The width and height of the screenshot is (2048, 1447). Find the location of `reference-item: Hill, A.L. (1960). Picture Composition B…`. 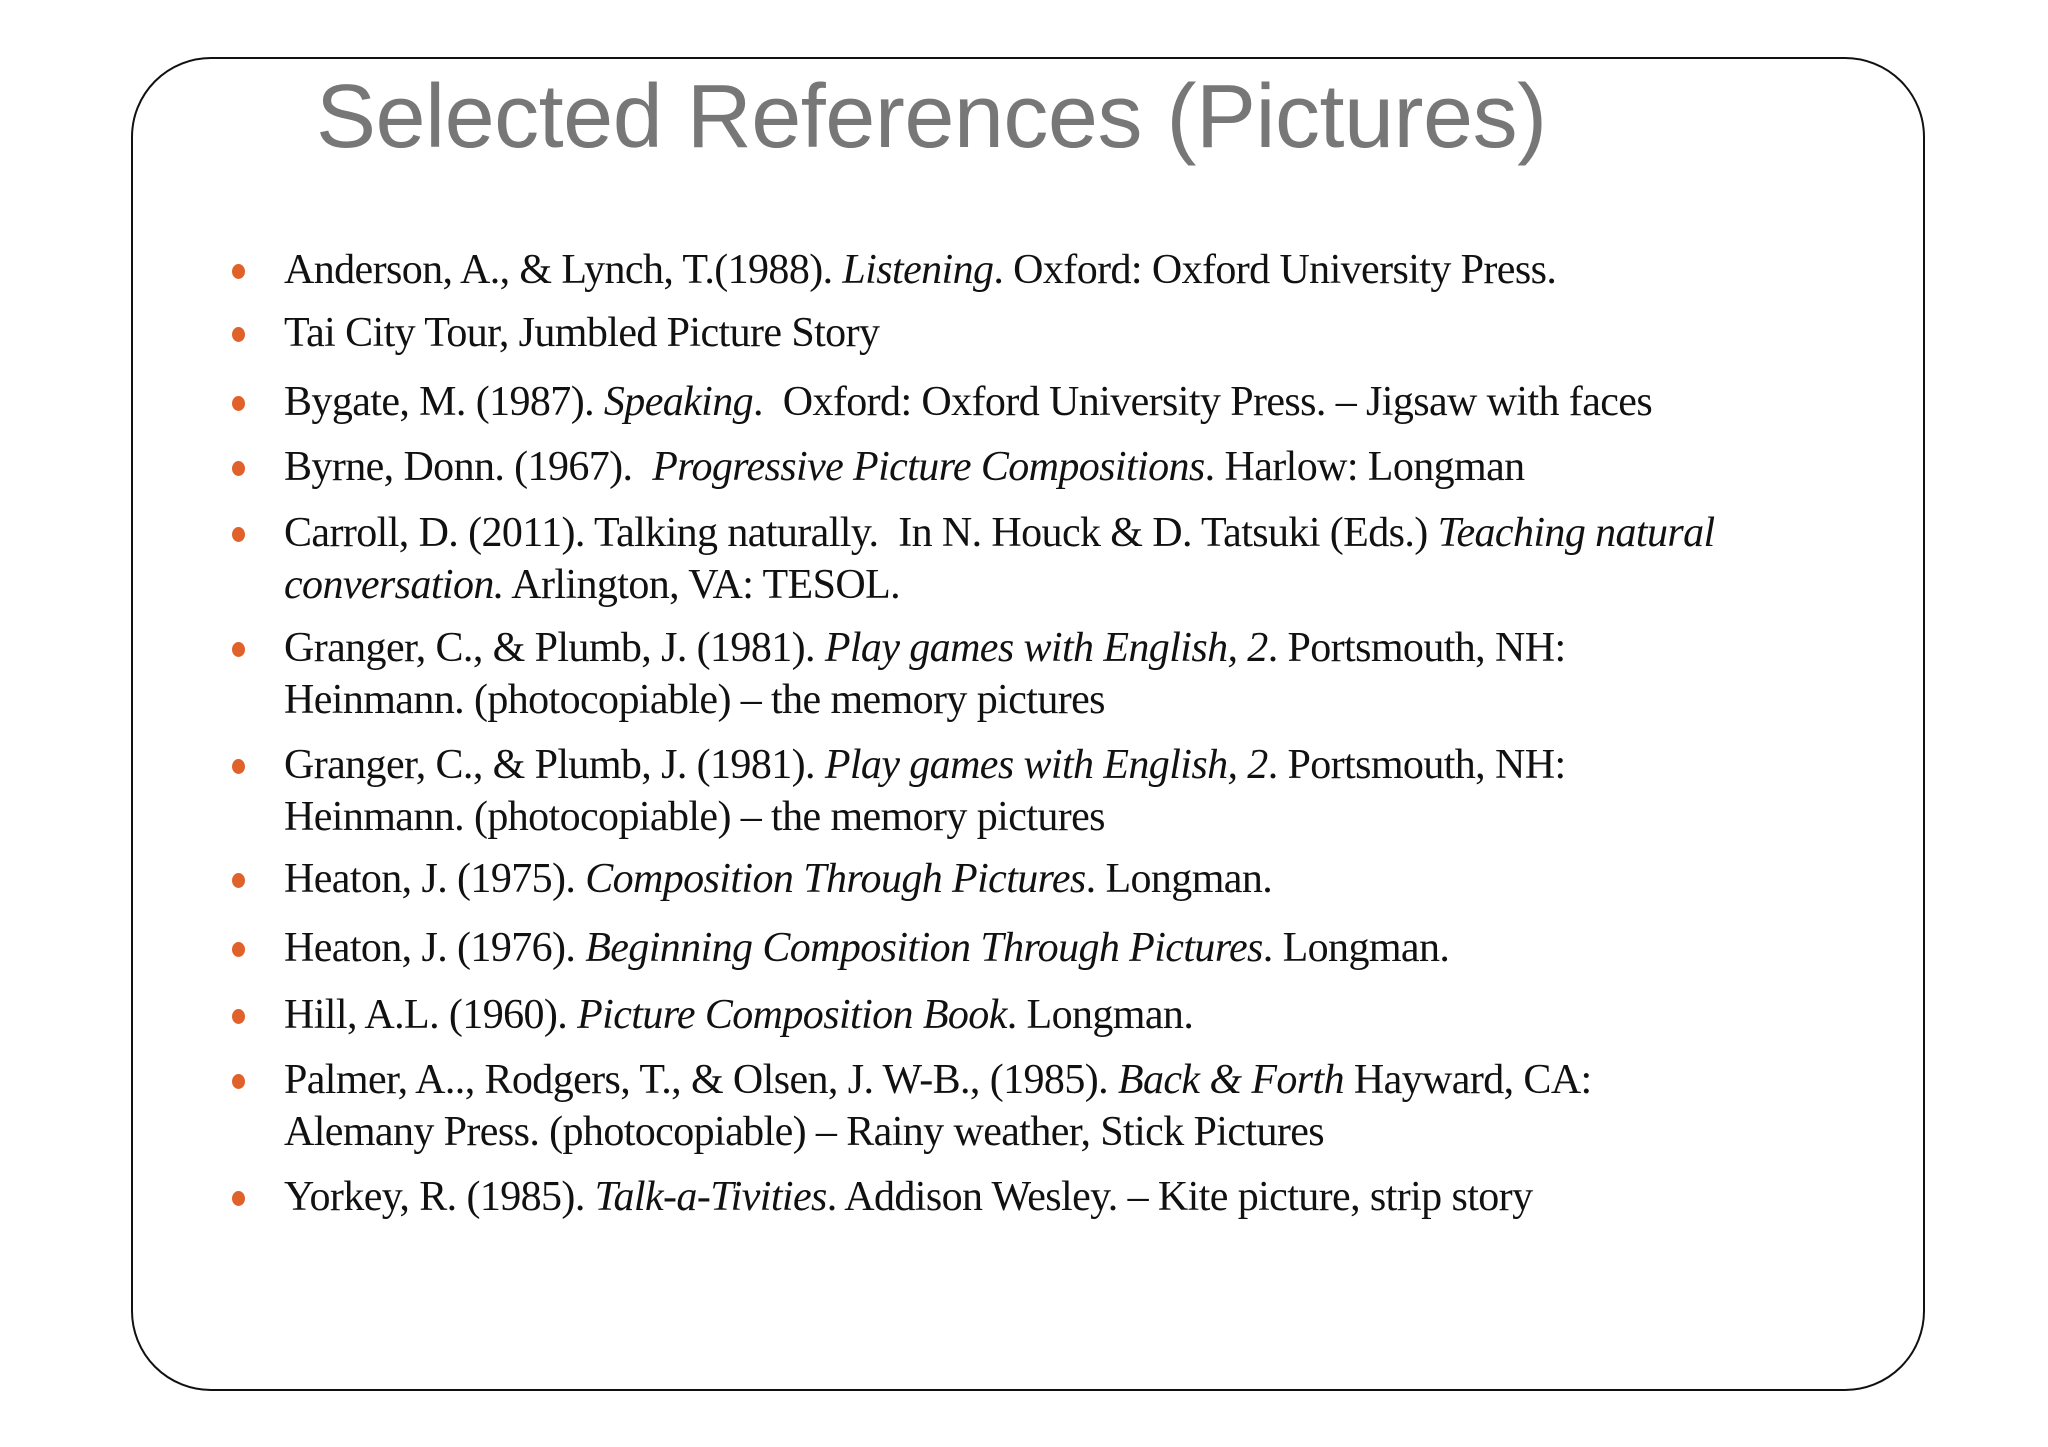

reference-item: Hill, A.L. (1960). Picture Composition B… is located at coordinates (713, 1015).